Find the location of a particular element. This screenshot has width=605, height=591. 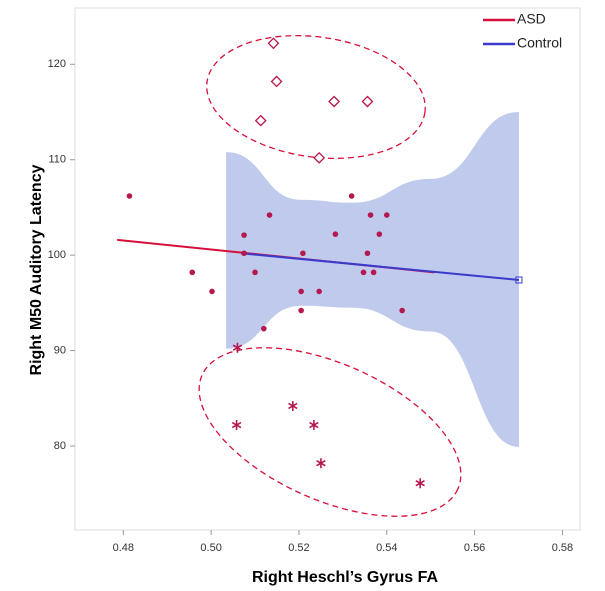

fit-line is located at coordinates (380, 266).